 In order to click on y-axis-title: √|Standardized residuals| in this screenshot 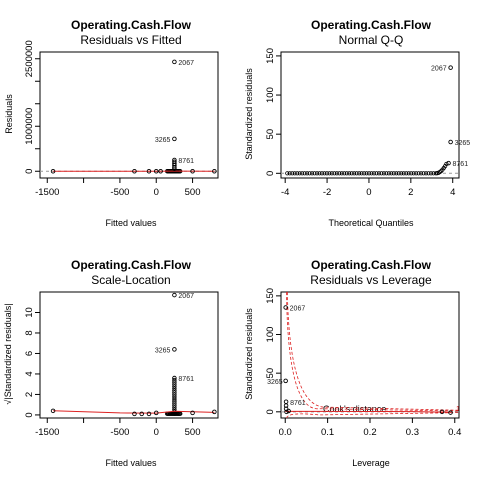, I will do `click(8, 353)`.